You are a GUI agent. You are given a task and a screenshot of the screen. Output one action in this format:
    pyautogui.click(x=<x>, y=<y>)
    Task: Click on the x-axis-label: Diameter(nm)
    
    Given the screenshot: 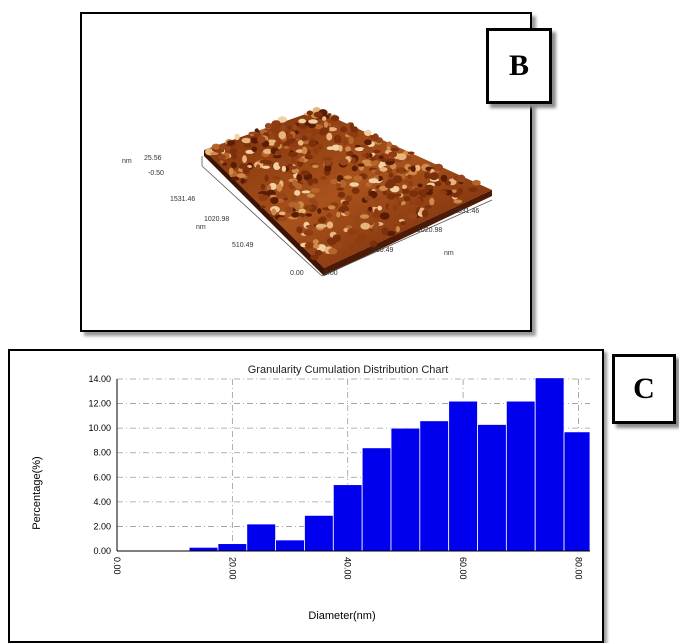 What is the action you would take?
    pyautogui.click(x=341, y=616)
    